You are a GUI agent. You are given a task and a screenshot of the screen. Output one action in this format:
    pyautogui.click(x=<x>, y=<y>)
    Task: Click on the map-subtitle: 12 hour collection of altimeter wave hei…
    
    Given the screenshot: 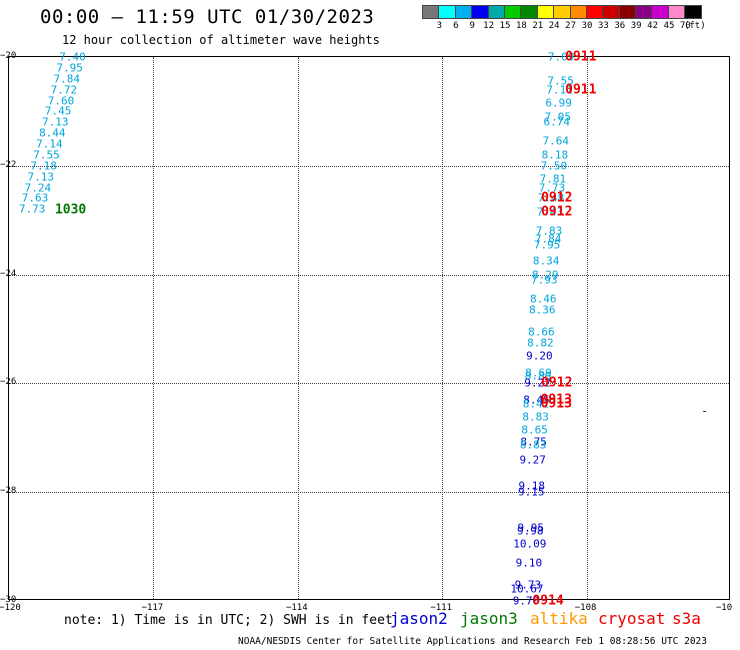 What is the action you would take?
    pyautogui.click(x=221, y=40)
    